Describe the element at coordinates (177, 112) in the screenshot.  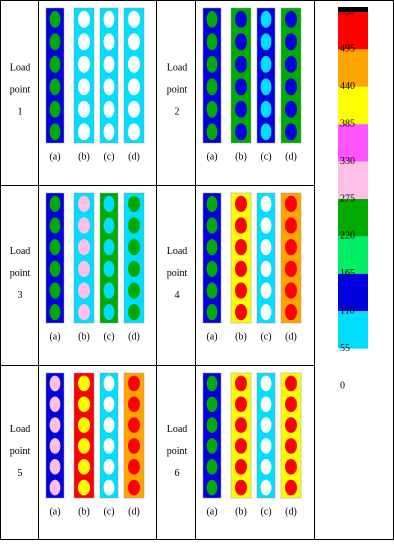
I see `panel-label: 2` at that location.